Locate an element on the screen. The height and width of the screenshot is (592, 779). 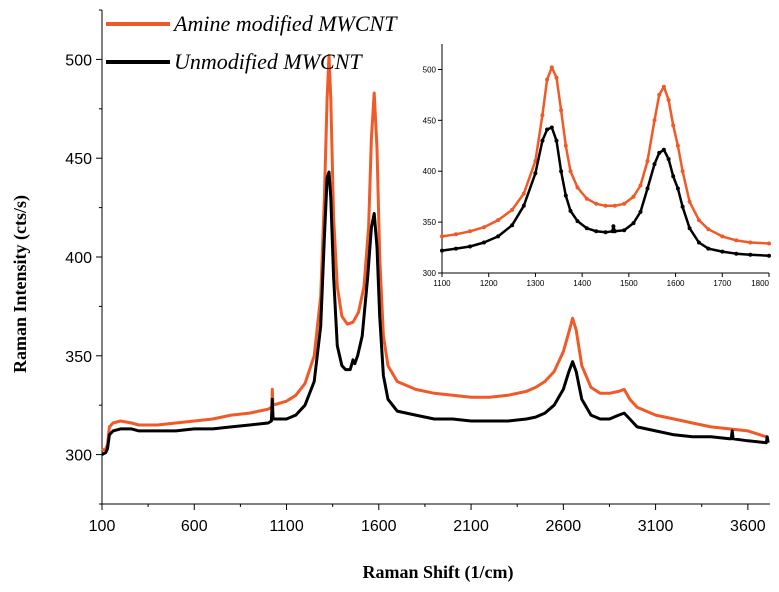
inset-series-line-unmodified is located at coordinates (605, 191).